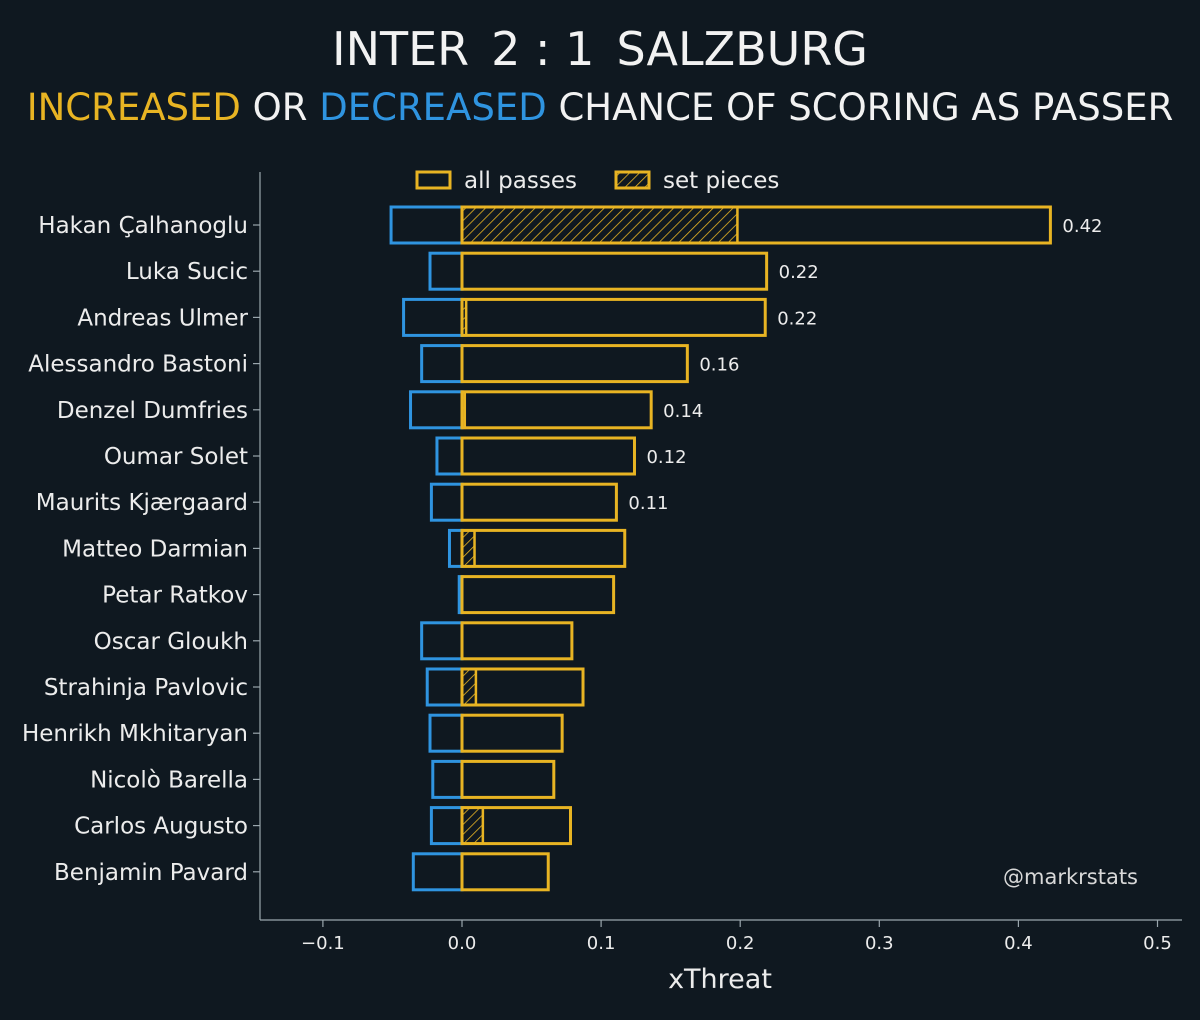  Describe the element at coordinates (175, 596) in the screenshot. I see `player-label: Petar Ratkov` at that location.